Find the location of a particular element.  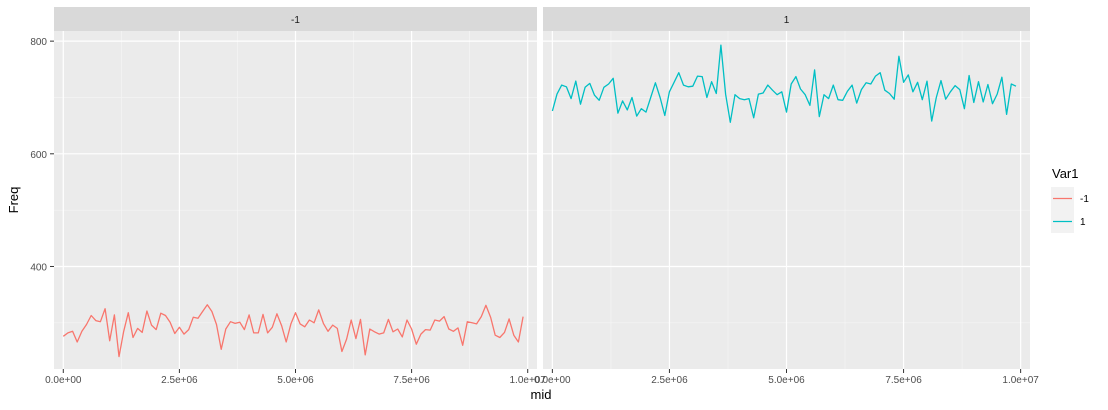

y-tick-label: 400 is located at coordinates (38, 267).